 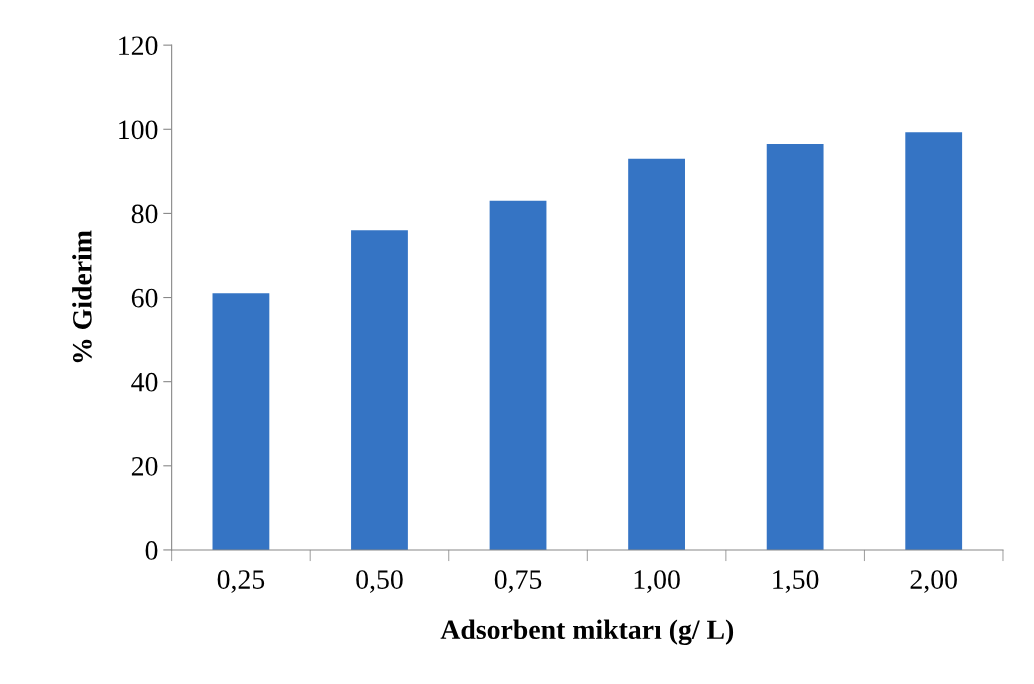 I want to click on y-tick-label: 60, so click(x=144, y=298).